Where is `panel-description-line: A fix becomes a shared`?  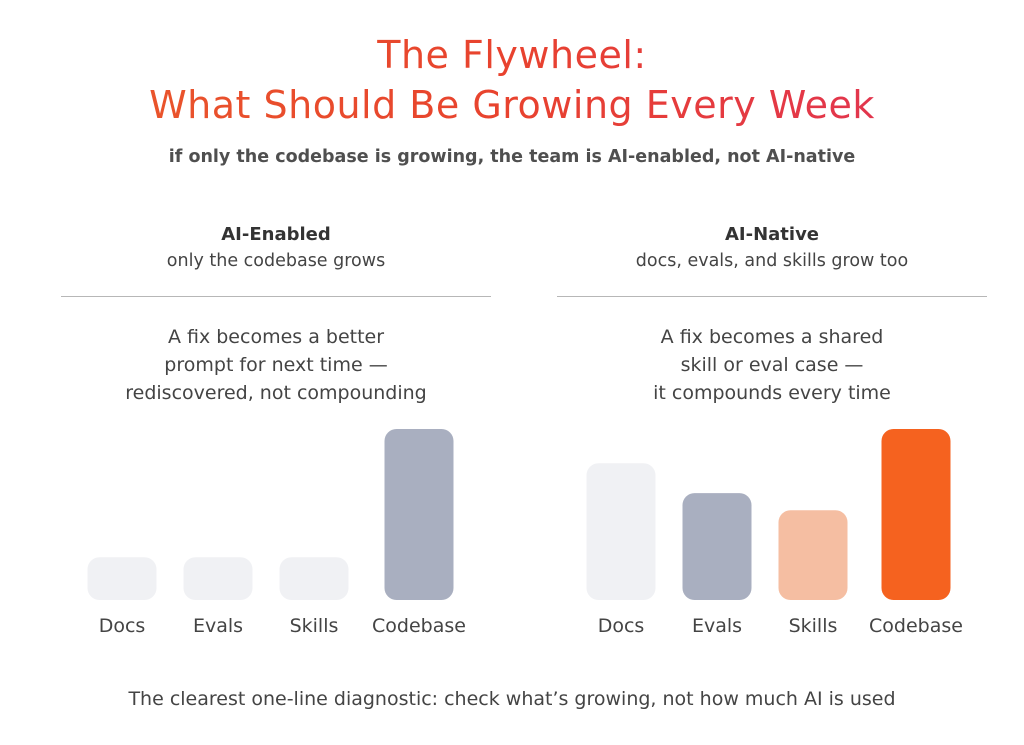 panel-description-line: A fix becomes a shared is located at coordinates (772, 337).